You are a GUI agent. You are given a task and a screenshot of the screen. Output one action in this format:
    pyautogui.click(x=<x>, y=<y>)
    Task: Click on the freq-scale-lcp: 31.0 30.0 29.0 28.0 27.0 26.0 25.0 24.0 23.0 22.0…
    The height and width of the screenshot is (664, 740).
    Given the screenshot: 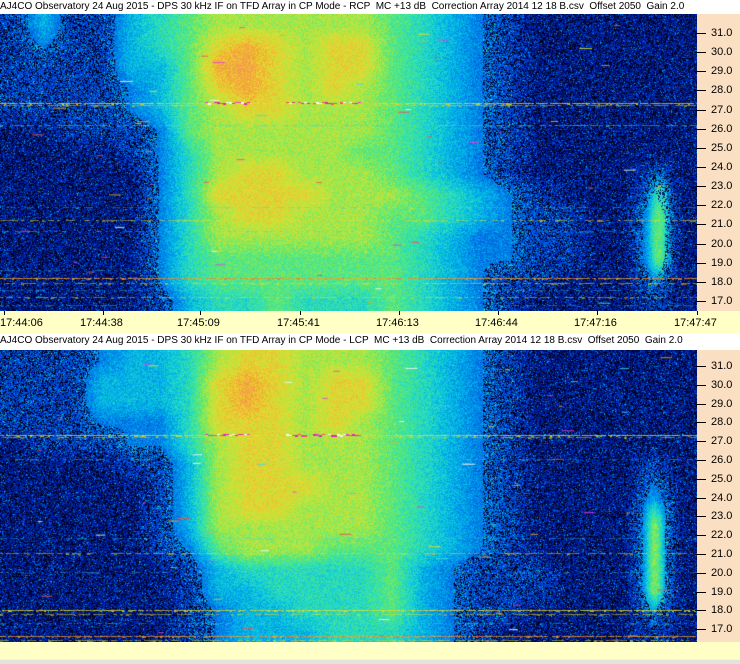 What is the action you would take?
    pyautogui.click(x=717, y=496)
    